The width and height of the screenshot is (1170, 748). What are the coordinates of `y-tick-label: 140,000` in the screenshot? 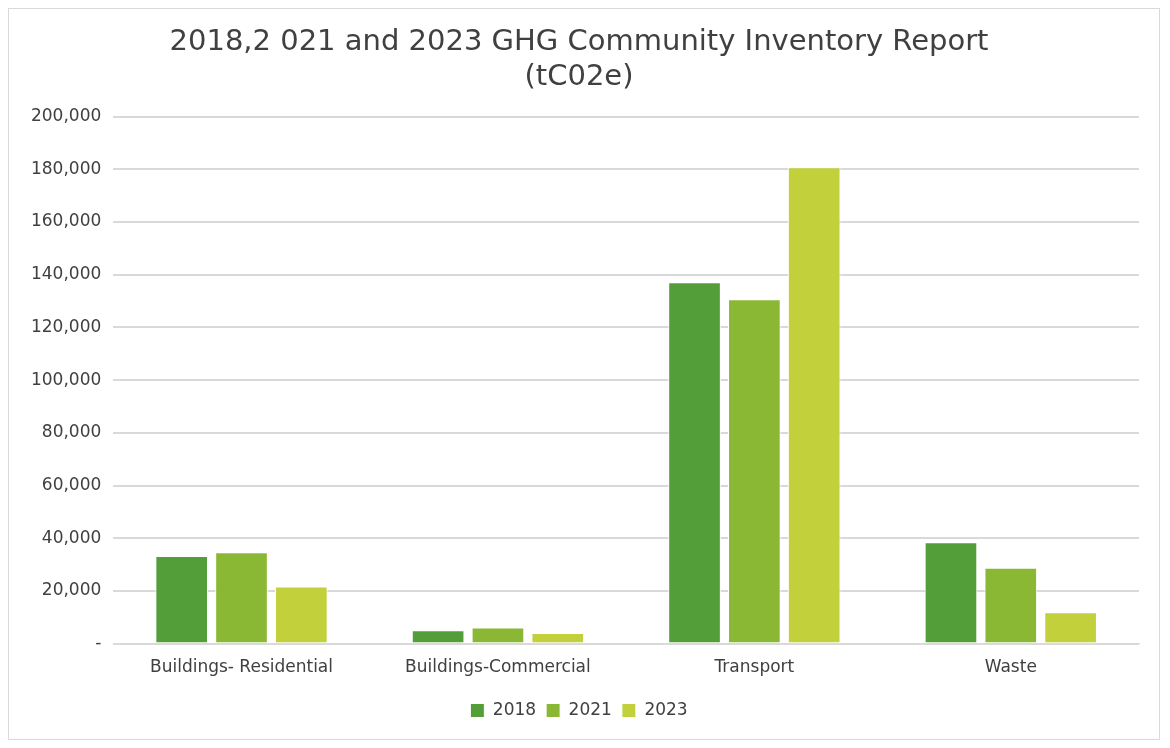 It's located at (66, 273).